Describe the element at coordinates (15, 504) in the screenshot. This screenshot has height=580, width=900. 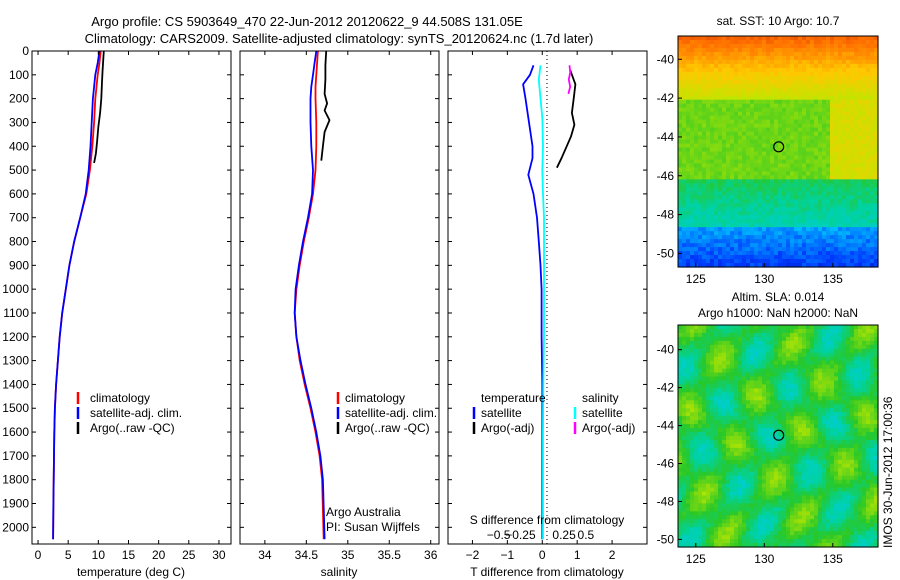
I see `y-tick-label: 1900` at that location.